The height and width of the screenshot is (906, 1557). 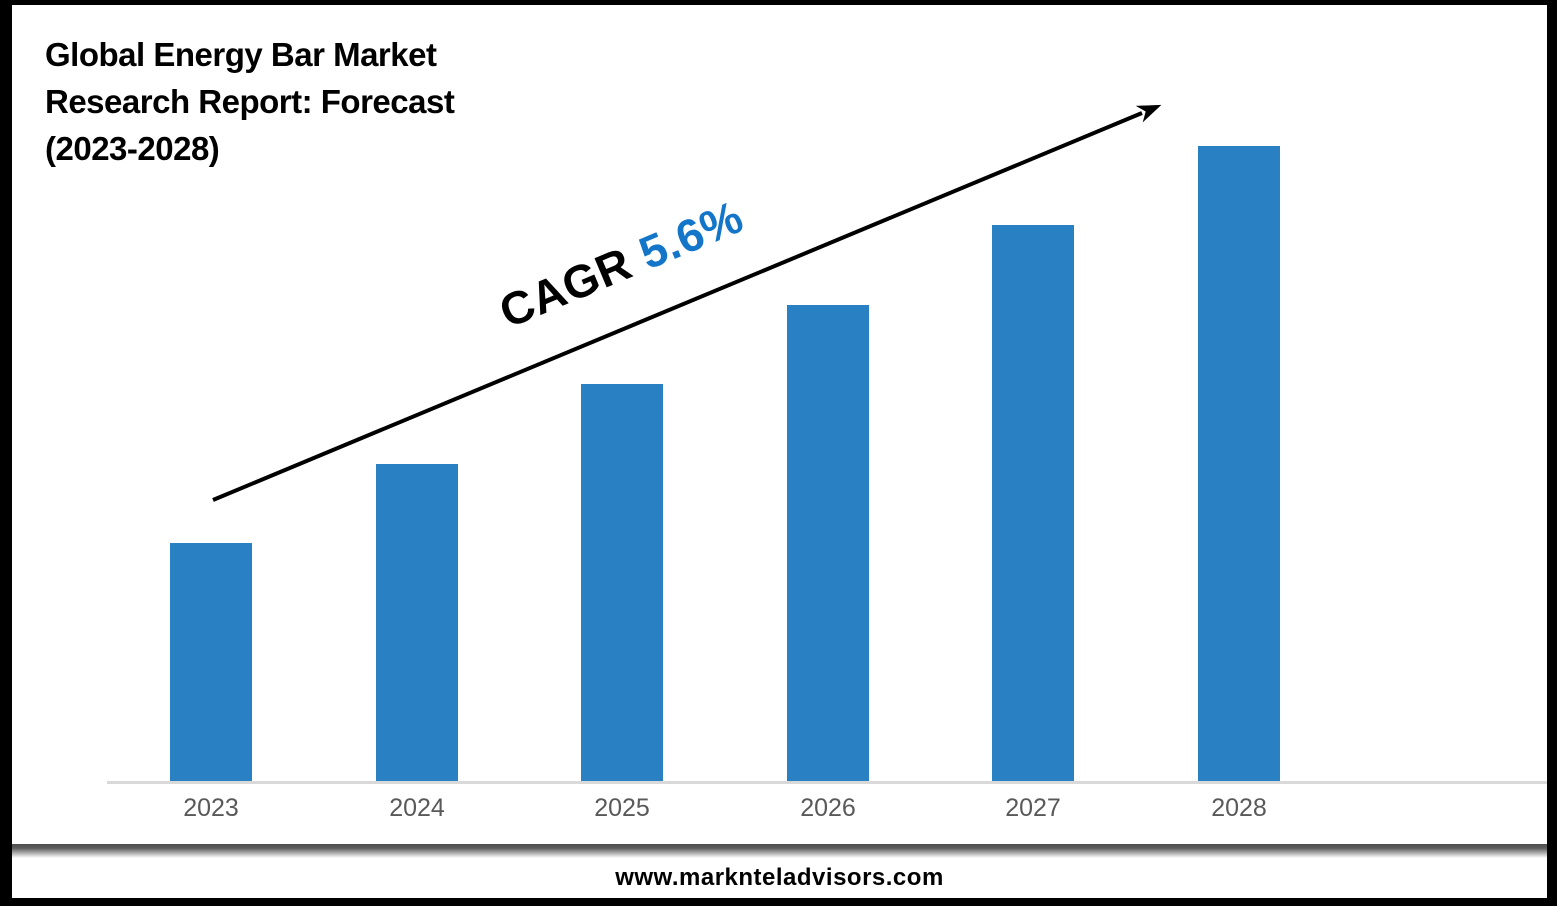 I want to click on website-url: www.marknteladvisors.com, so click(x=779, y=877).